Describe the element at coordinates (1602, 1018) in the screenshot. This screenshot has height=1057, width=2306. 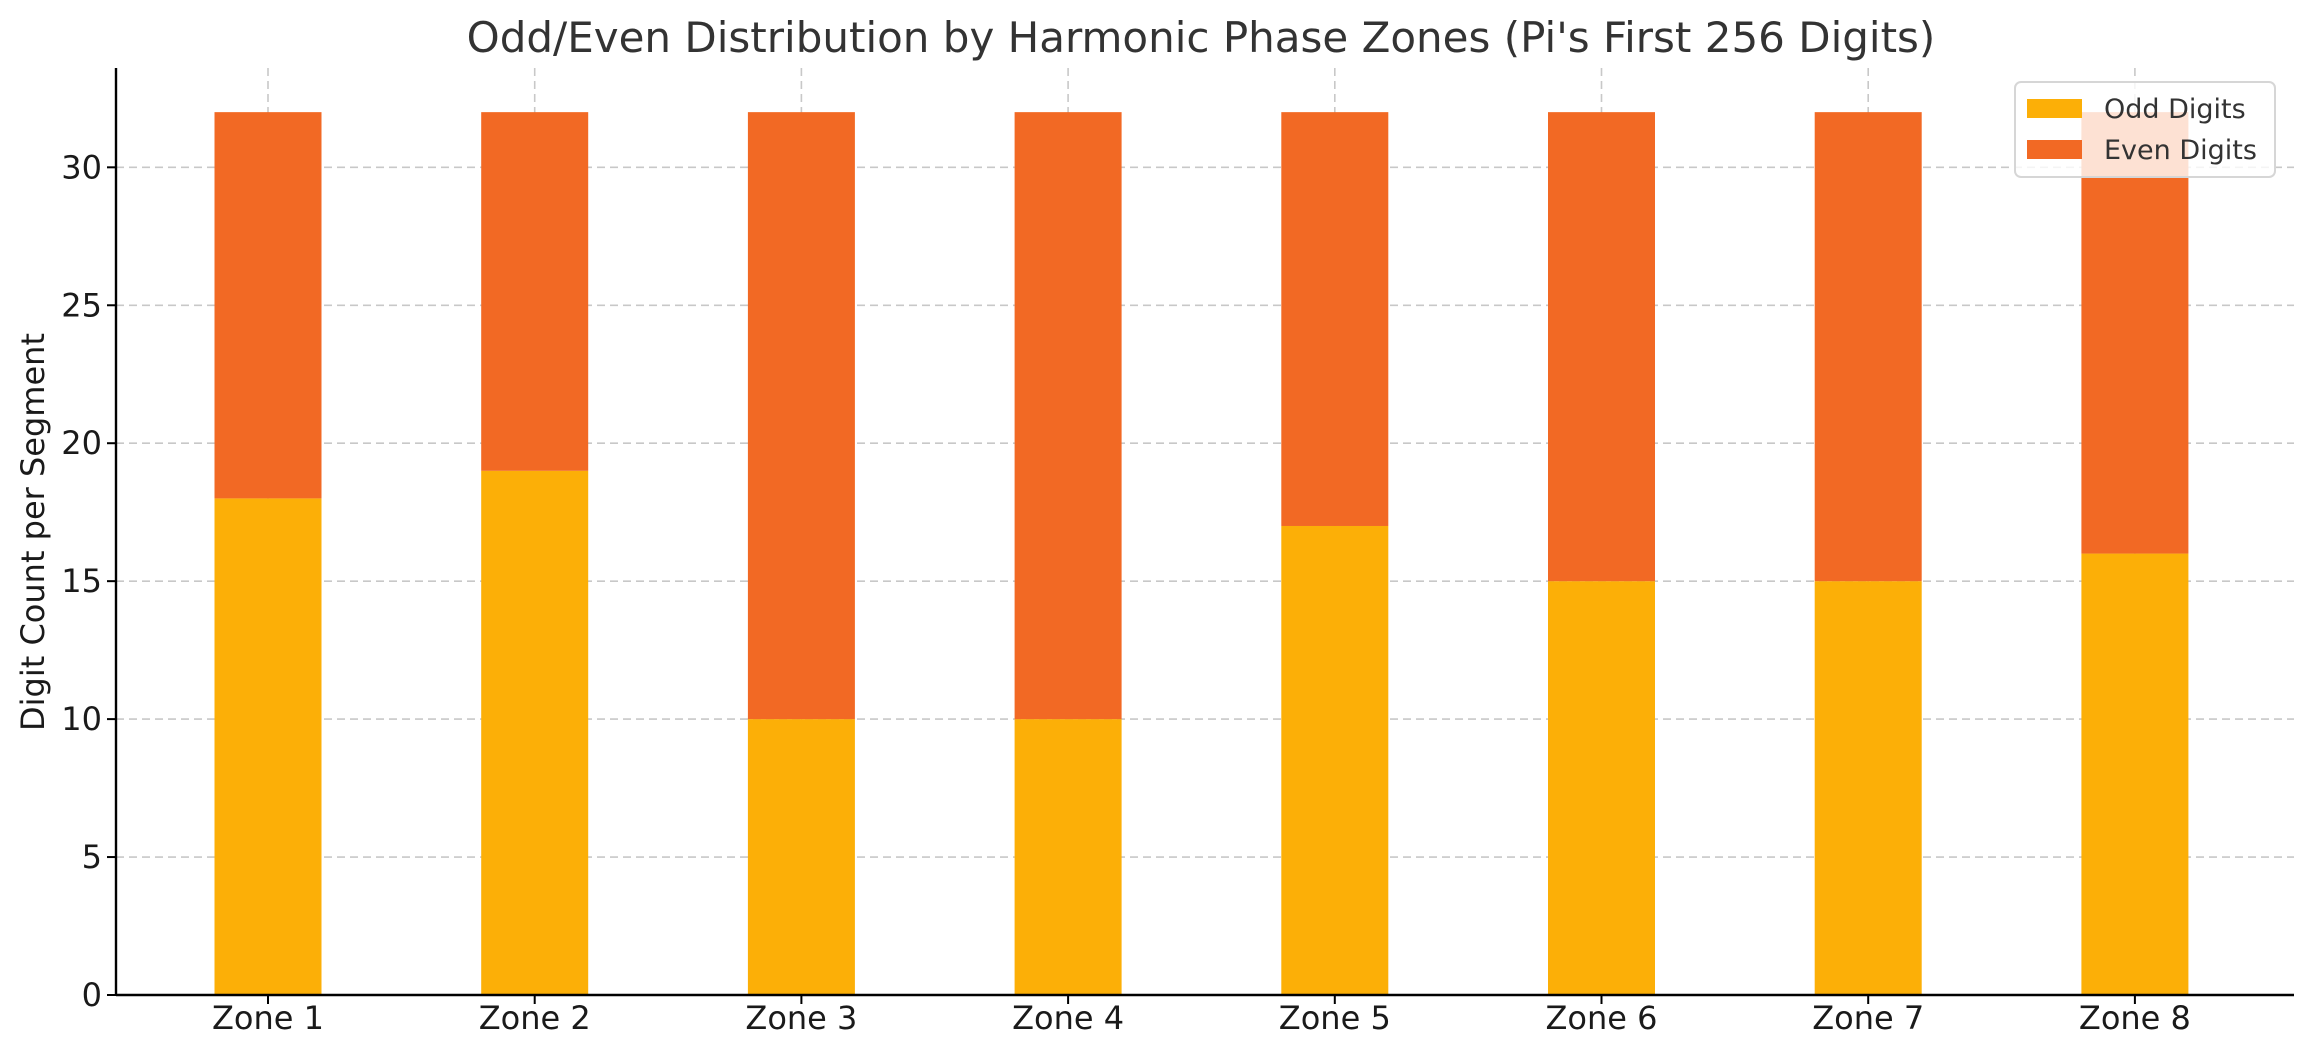
I see `x-tick-label-6: Zone 6` at that location.